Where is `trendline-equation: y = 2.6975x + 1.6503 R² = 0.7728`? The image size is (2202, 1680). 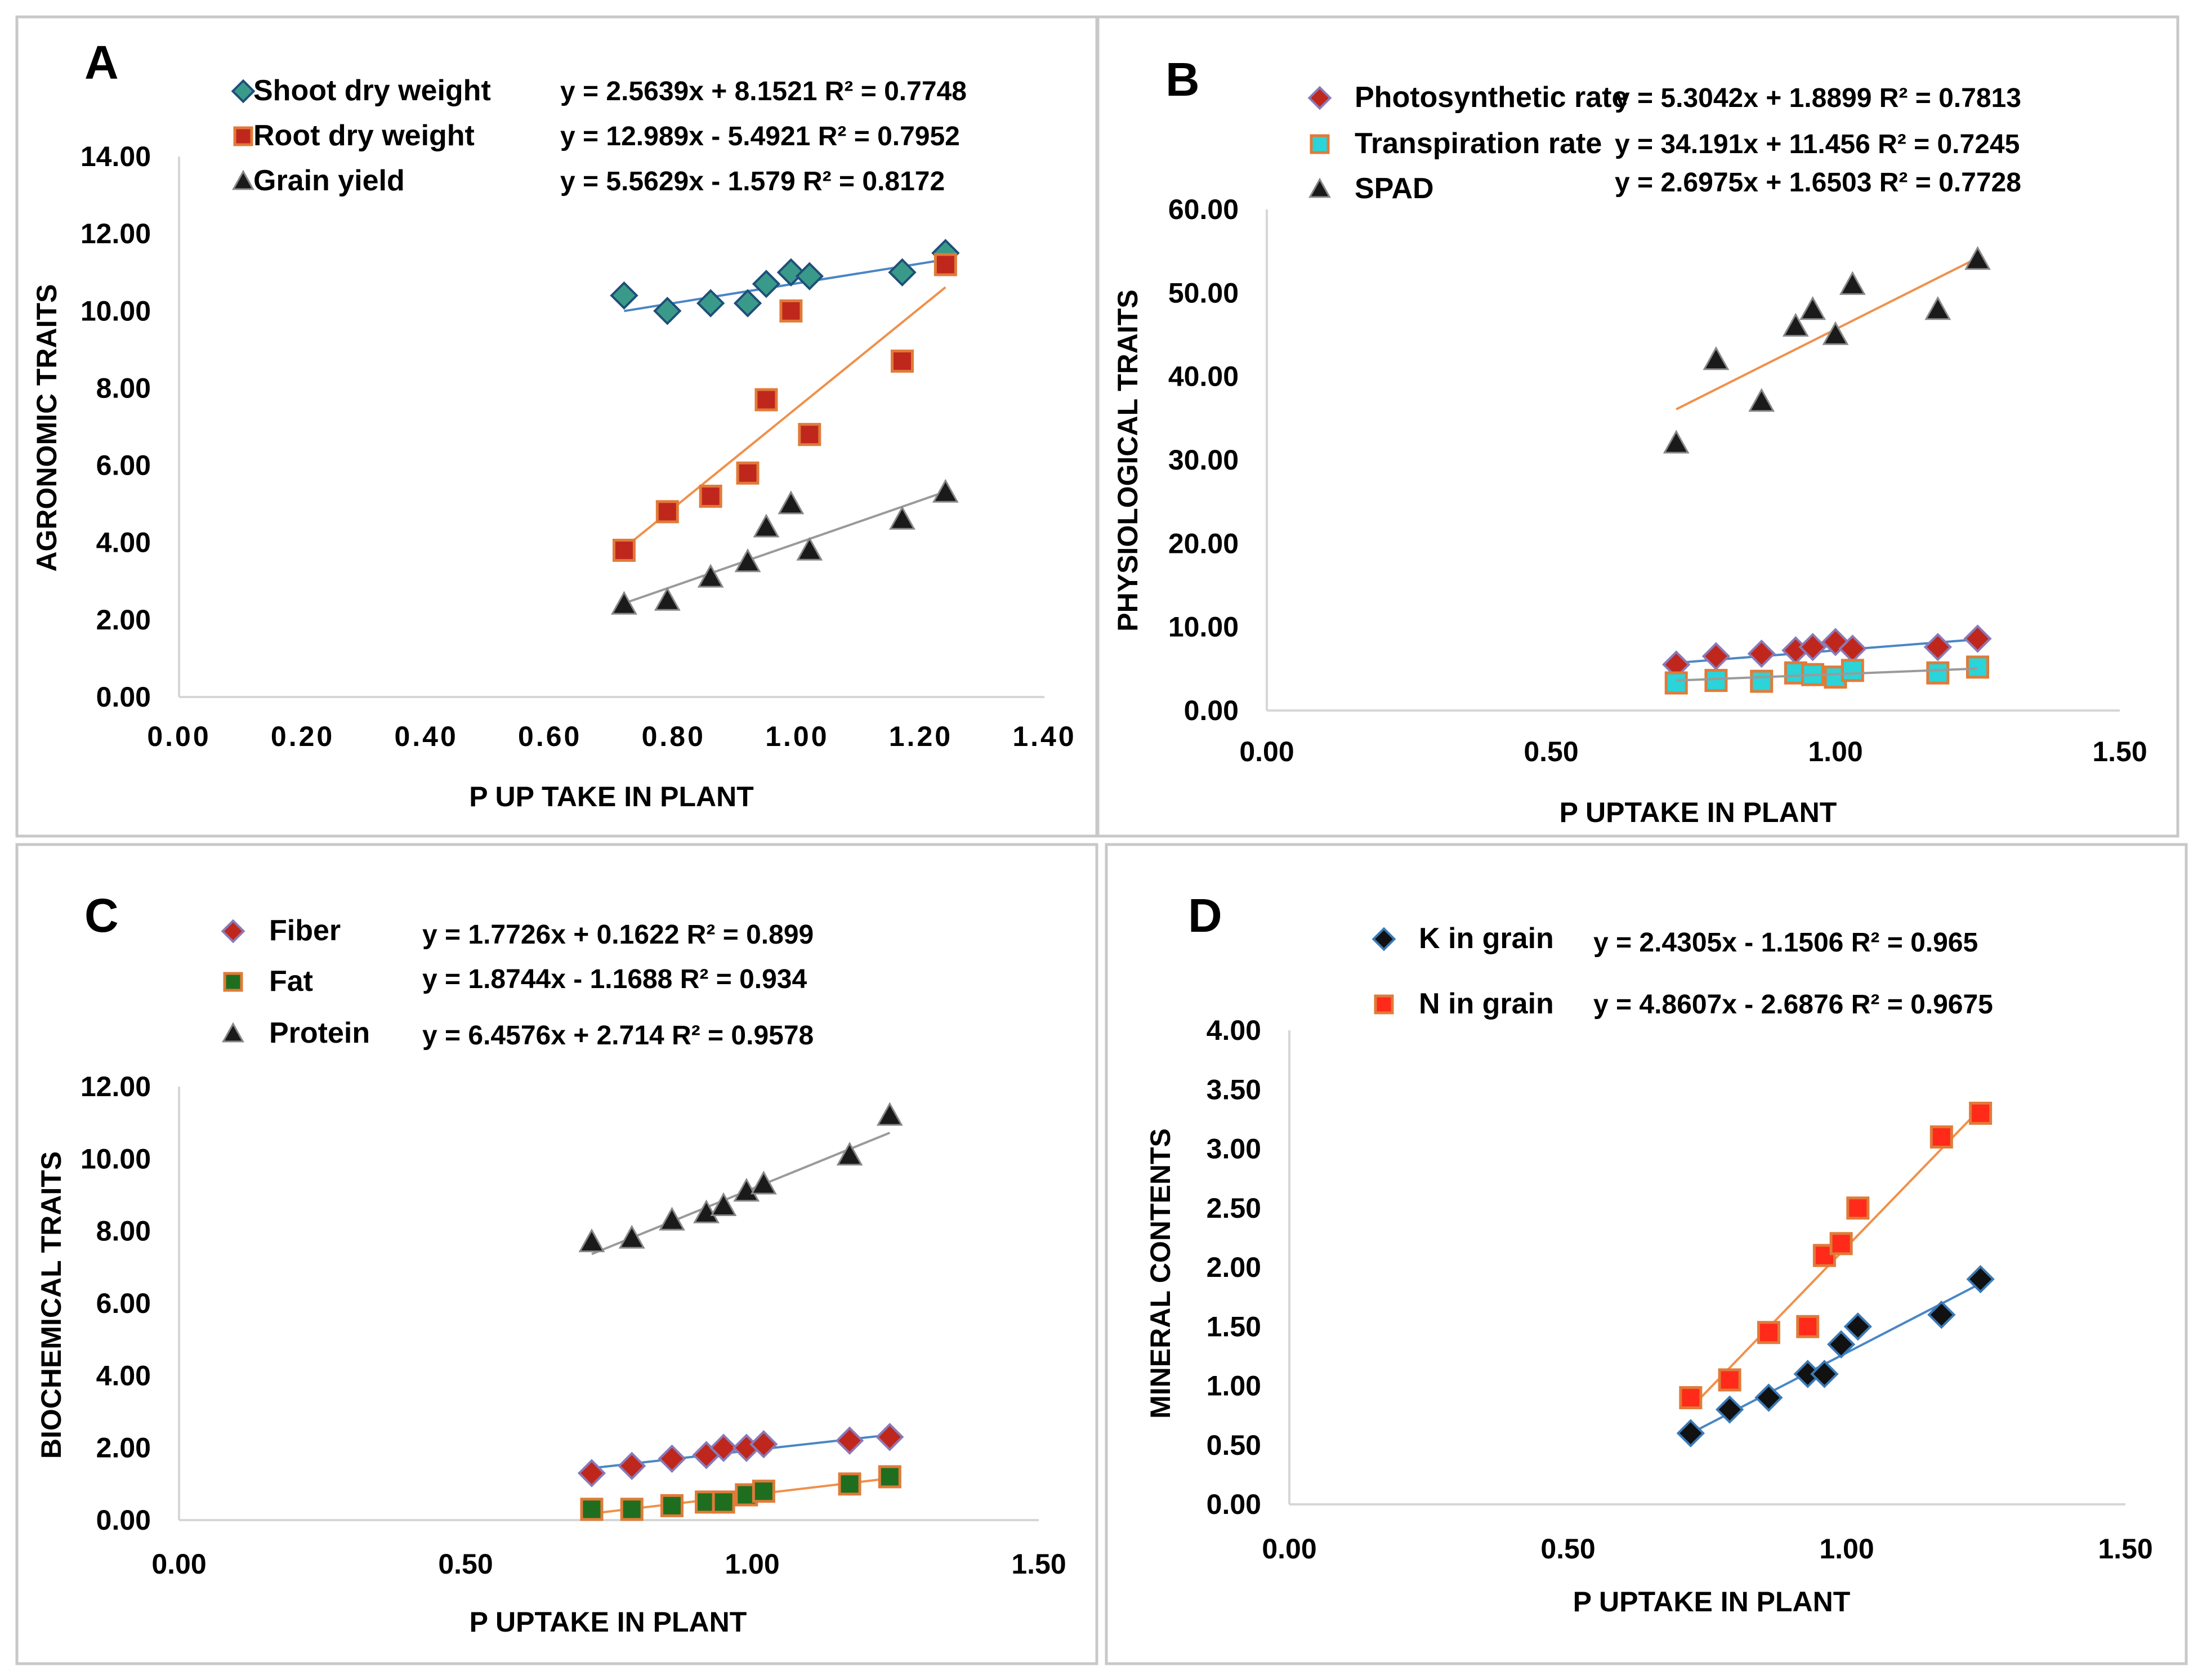 trendline-equation: y = 2.6975x + 1.6503 R² = 0.7728 is located at coordinates (1818, 183).